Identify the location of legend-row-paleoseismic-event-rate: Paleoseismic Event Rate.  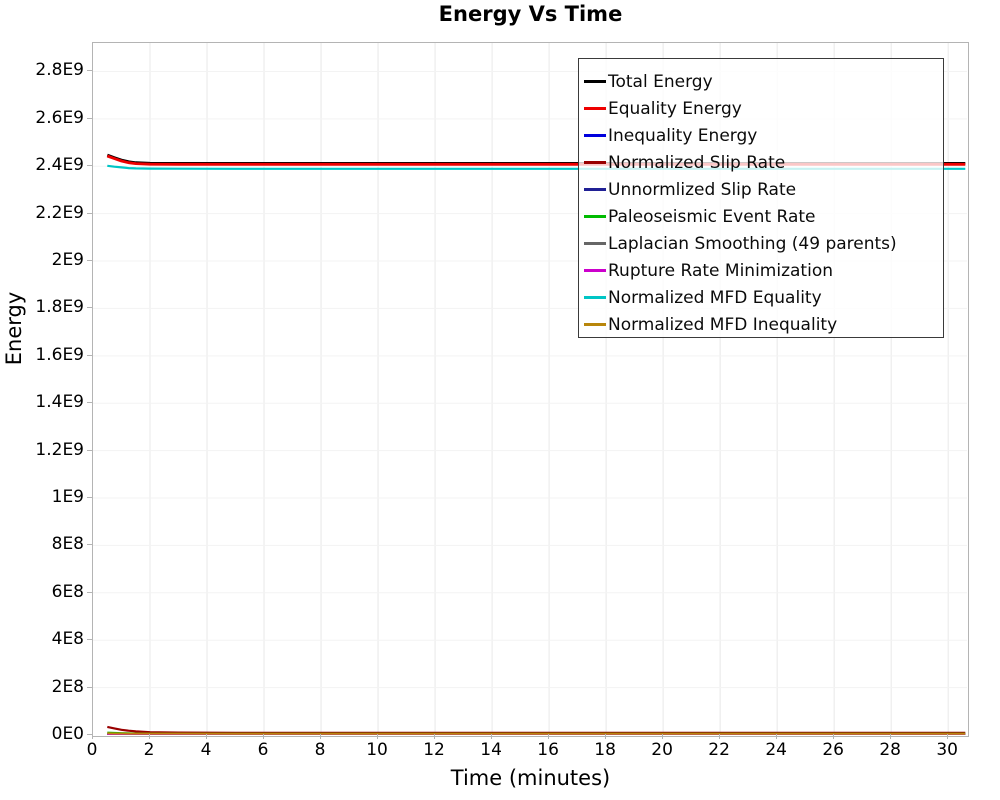
(761, 216).